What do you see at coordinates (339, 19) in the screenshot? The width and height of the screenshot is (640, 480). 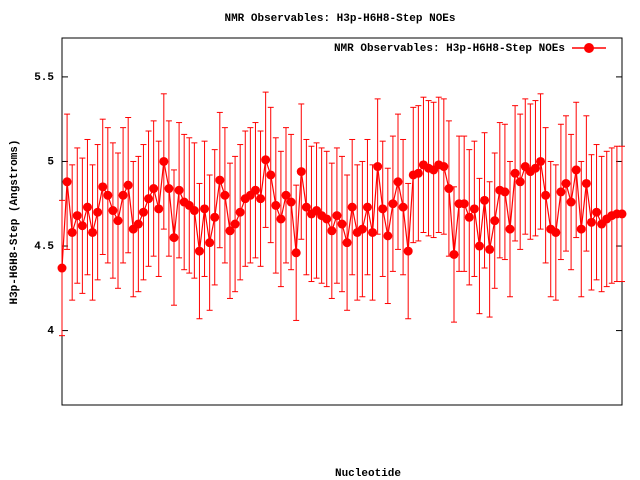 I see `chart-title: NMR Observables: H3p-H6H8-Step NOEs` at bounding box center [339, 19].